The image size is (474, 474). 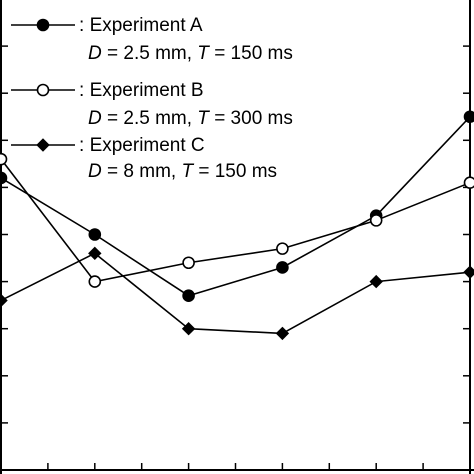 I want to click on legend-label-c: : Experiment C, so click(x=142, y=145).